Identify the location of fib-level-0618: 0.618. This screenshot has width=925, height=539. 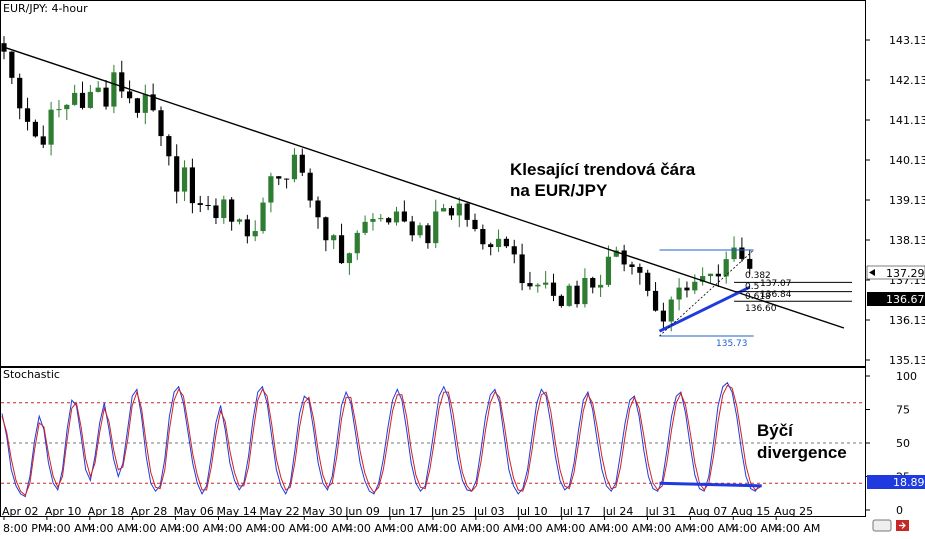
(758, 297).